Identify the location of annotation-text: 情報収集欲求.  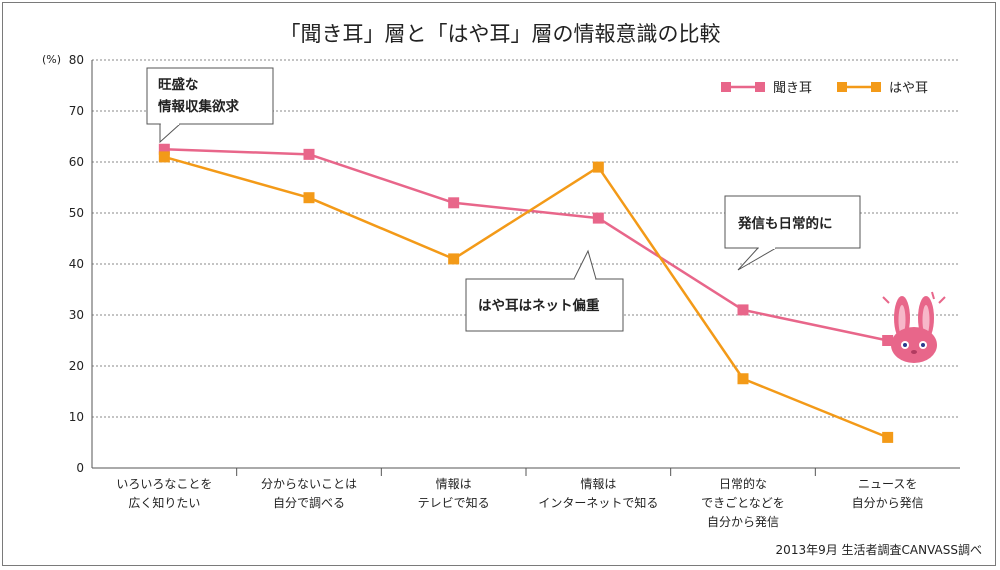
(198, 106).